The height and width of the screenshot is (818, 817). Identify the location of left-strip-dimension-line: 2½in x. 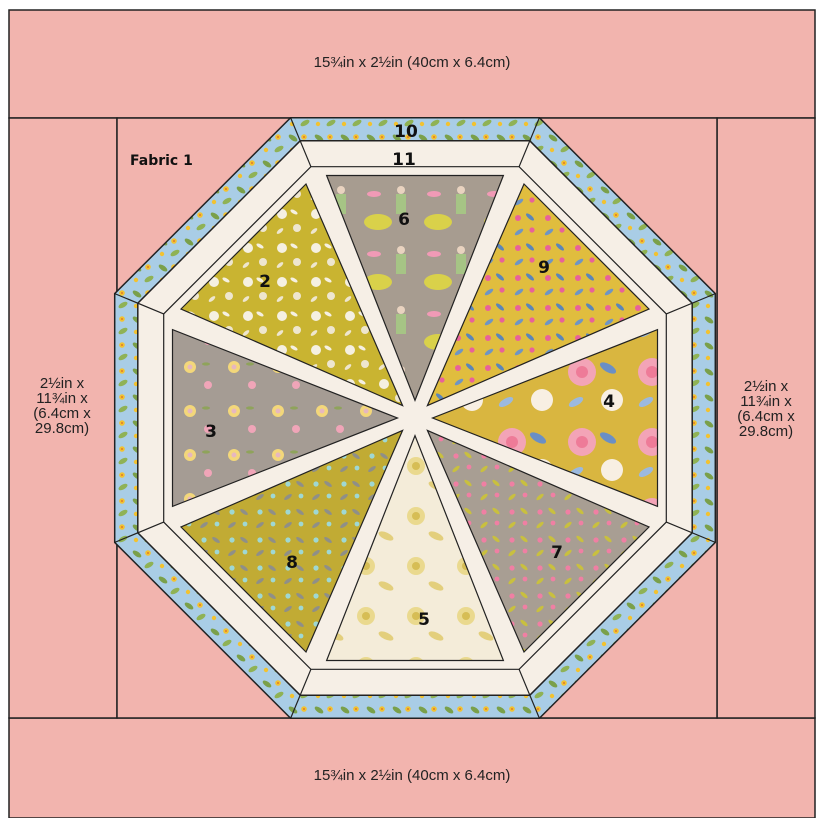
(62, 383).